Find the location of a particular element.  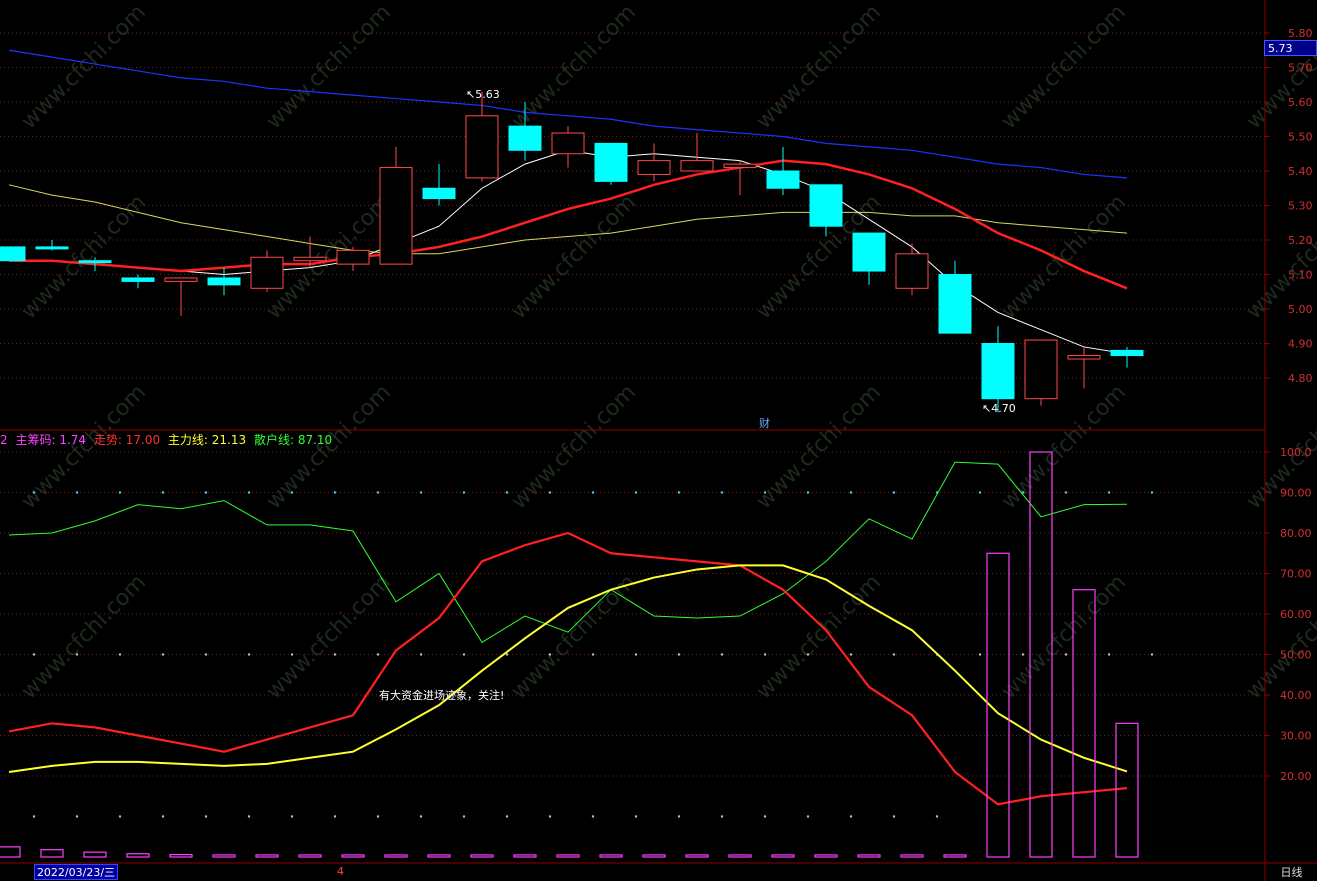

cursor-date-label: 2022/03/23/三 is located at coordinates (76, 872).